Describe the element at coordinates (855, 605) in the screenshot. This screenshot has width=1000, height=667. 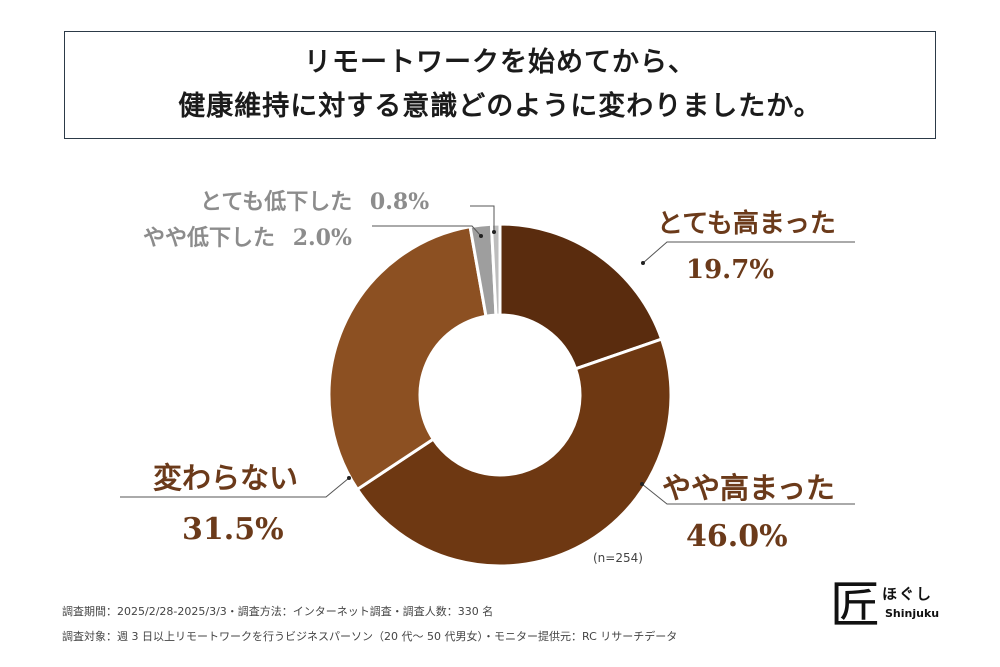
I see `logo-mark: 匠` at that location.